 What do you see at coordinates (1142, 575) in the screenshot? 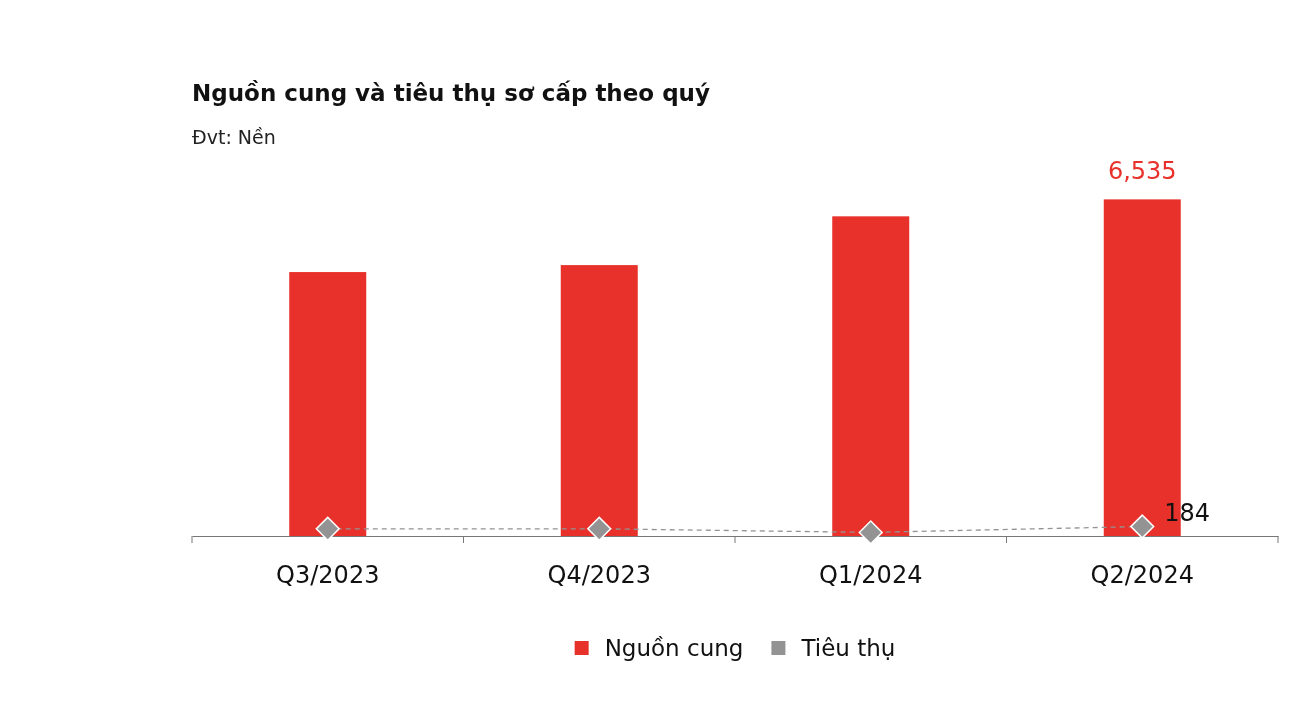
I see `x-tick-label: Q2/2024` at bounding box center [1142, 575].